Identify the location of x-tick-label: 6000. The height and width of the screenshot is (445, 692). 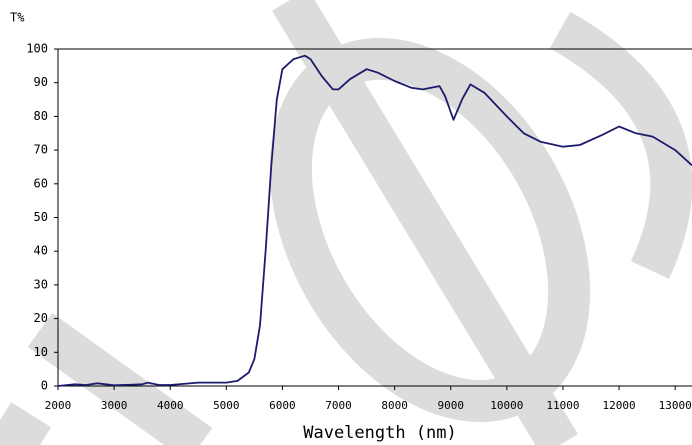
(282, 405).